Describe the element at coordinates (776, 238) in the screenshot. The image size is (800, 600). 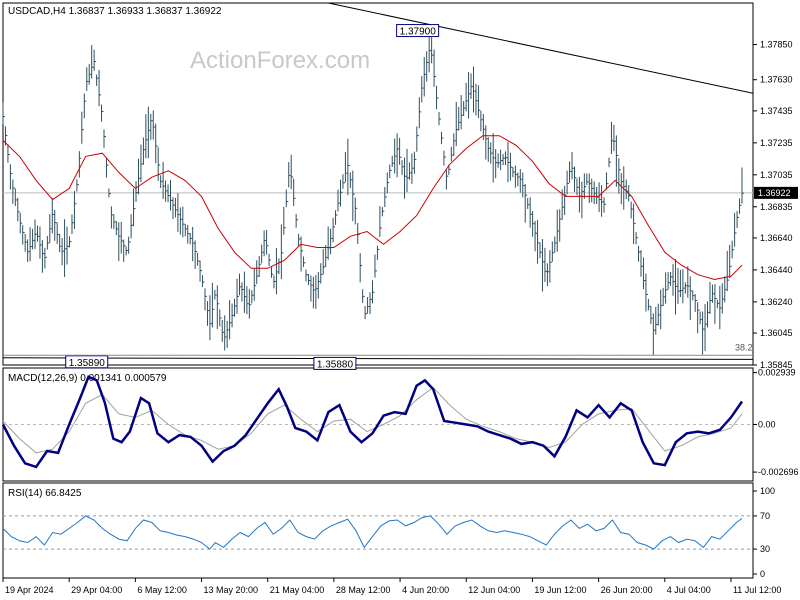
I see `price-tick-label: 1.36640` at that location.